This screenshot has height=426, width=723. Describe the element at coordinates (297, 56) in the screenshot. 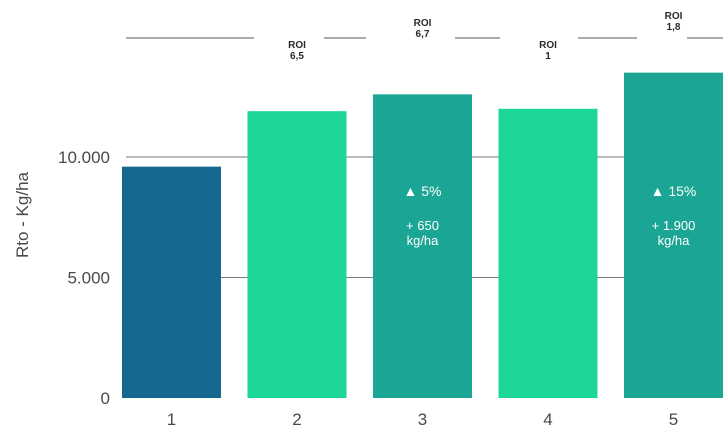

I see `roi-label-value: 6,5` at that location.